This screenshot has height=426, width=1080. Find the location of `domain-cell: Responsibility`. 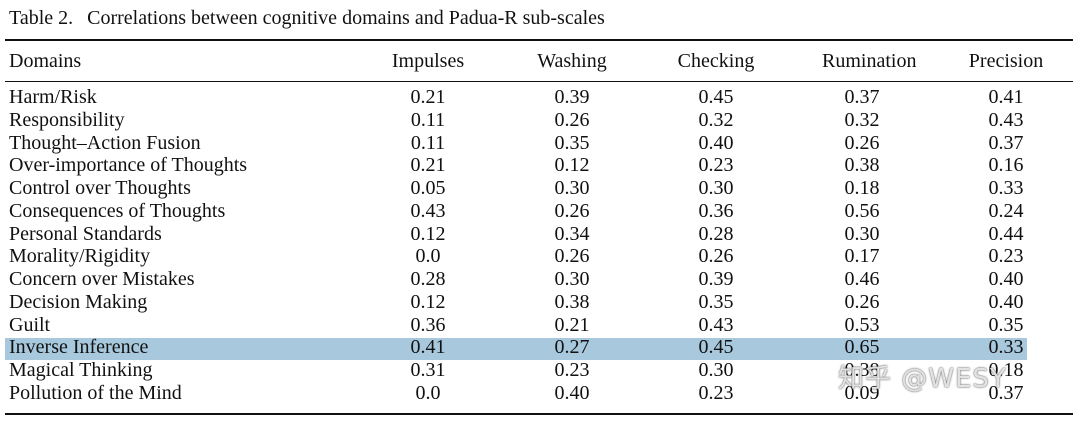

domain-cell: Responsibility is located at coordinates (67, 119).